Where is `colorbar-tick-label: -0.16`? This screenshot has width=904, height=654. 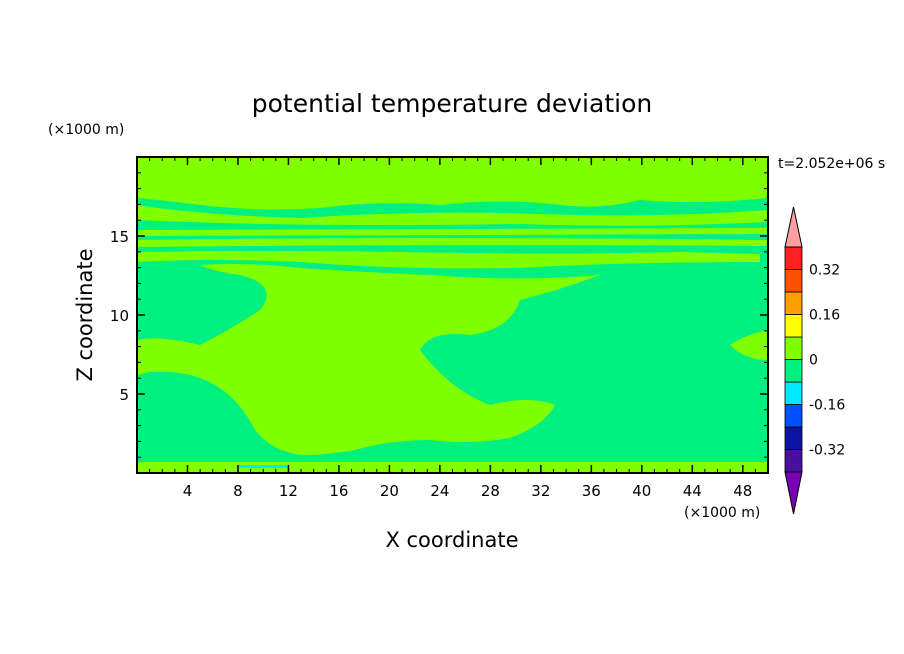
colorbar-tick-label: -0.16 is located at coordinates (827, 406).